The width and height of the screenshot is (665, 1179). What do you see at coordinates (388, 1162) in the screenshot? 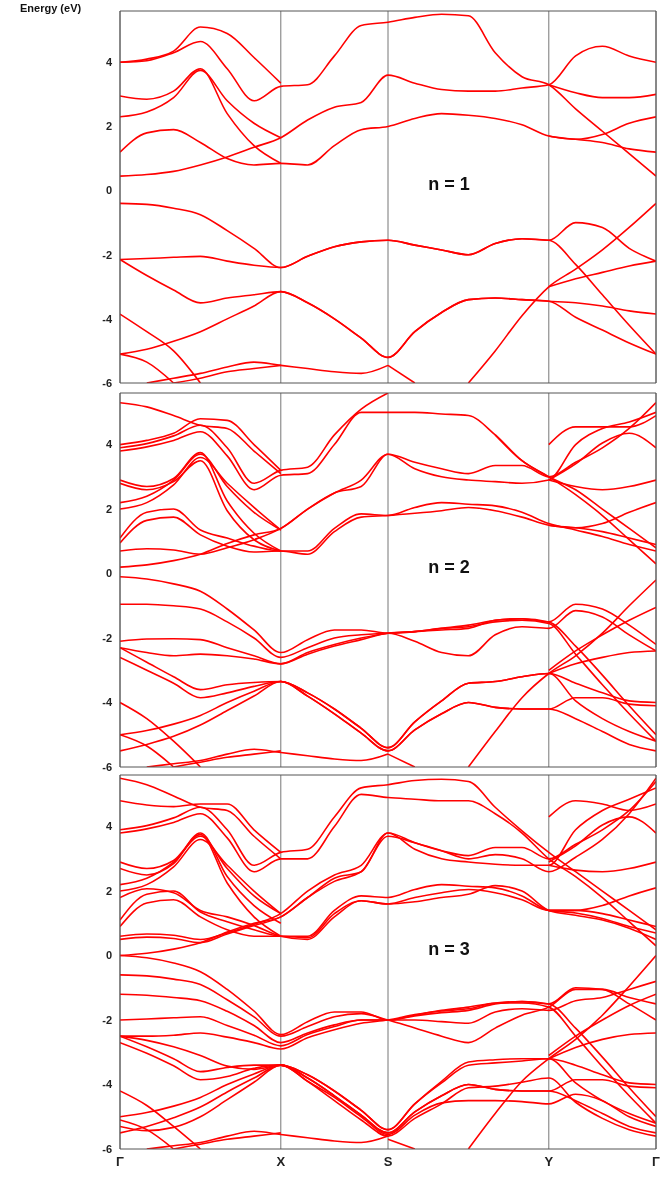
I see `x-tick-label: S` at bounding box center [388, 1162].